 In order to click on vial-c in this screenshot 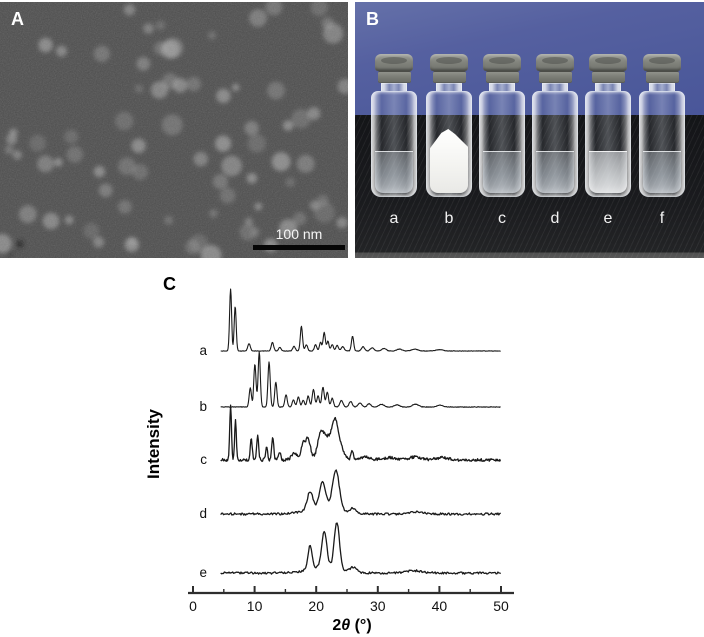, I will do `click(502, 126)`.